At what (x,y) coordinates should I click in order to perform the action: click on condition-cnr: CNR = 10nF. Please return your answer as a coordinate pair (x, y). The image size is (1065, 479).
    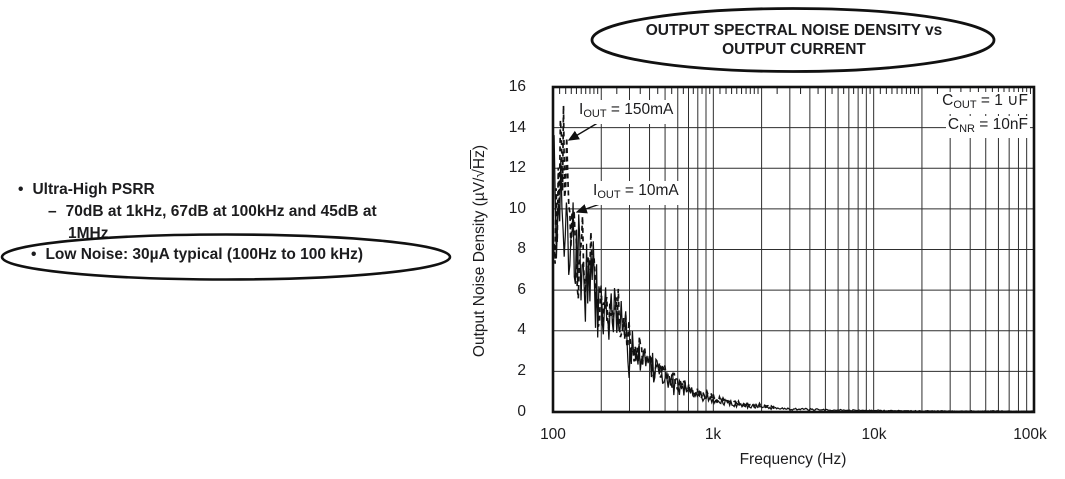
    Looking at the image, I should click on (987, 127).